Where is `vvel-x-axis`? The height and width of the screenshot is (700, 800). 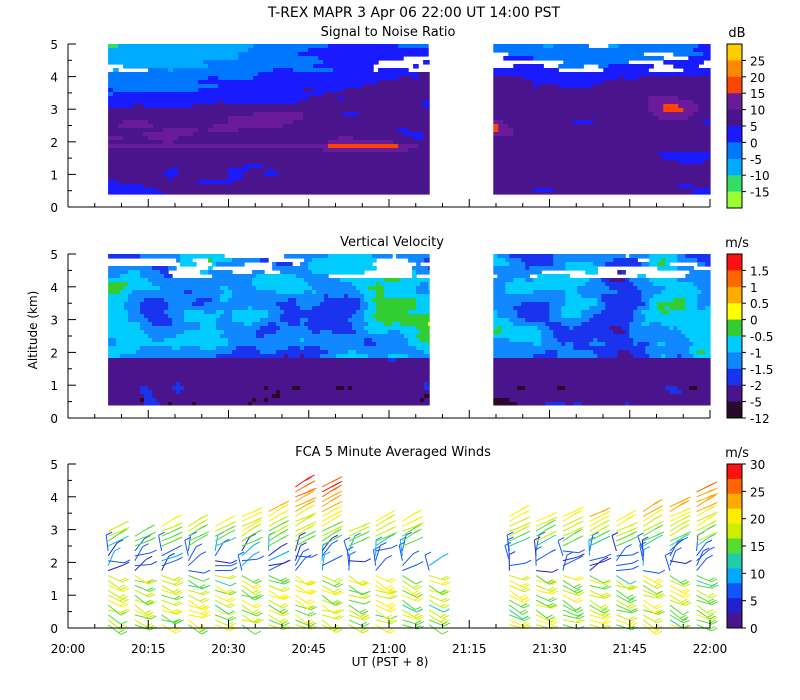 vvel-x-axis is located at coordinates (389, 414).